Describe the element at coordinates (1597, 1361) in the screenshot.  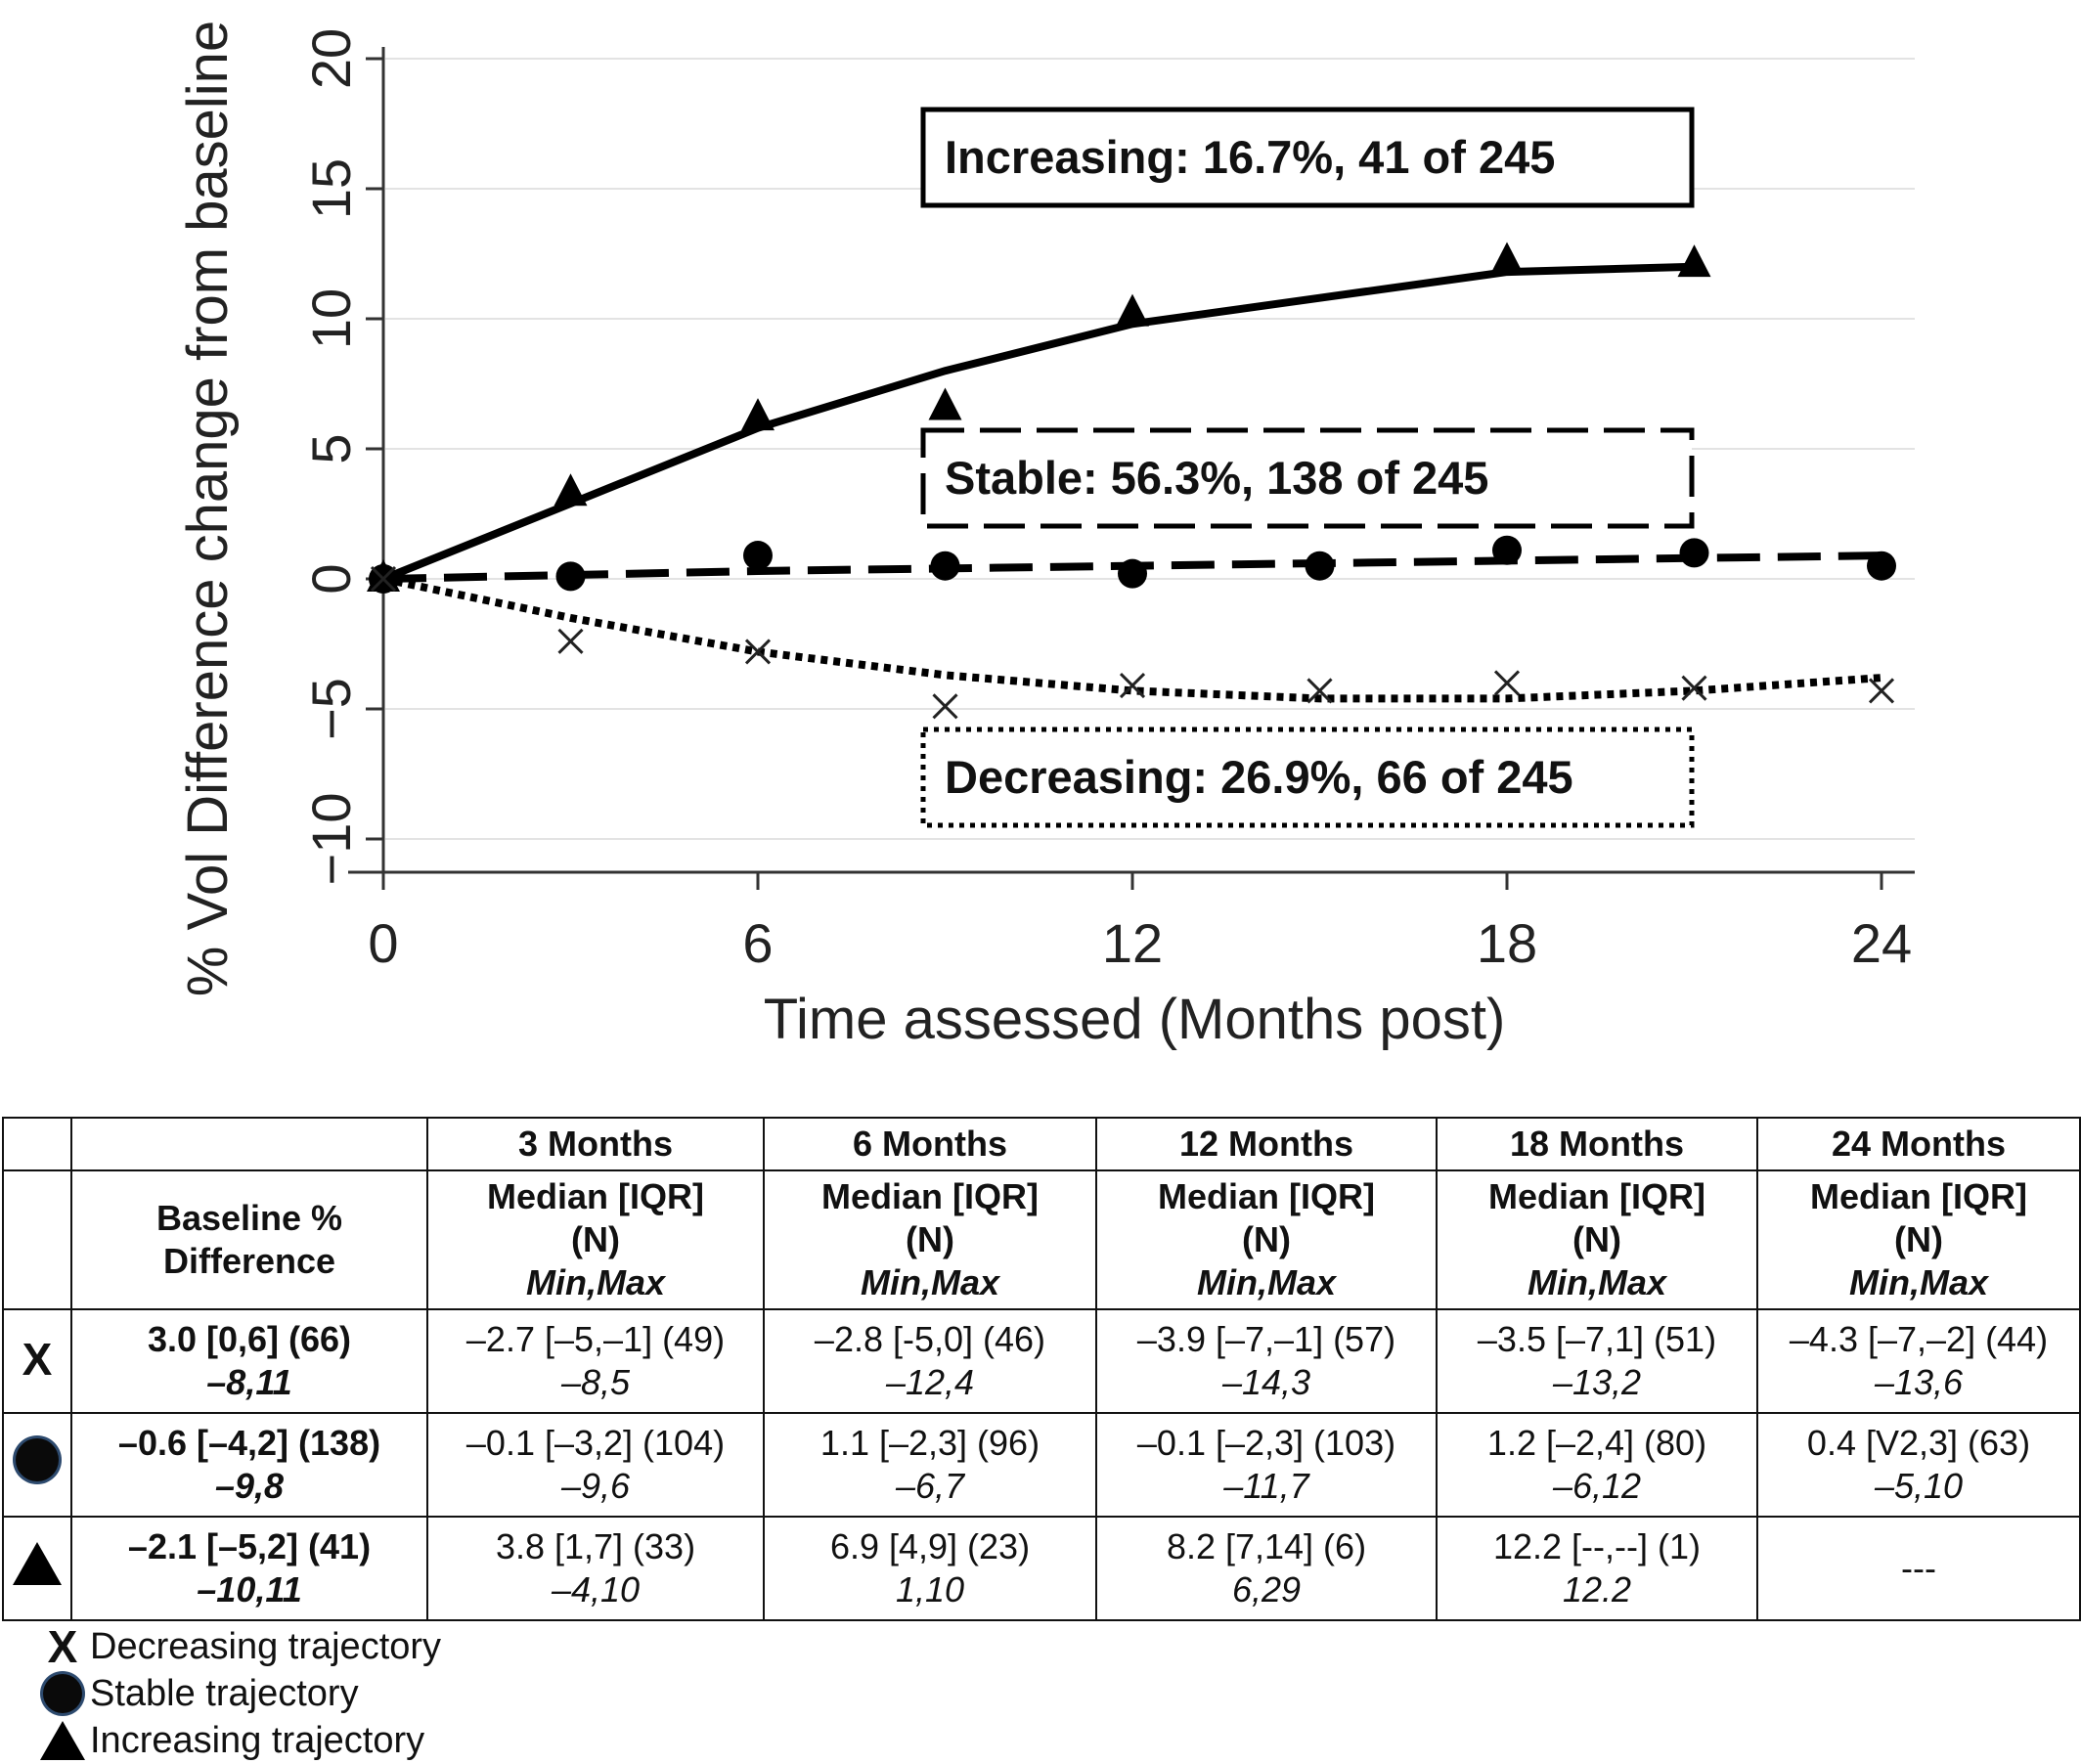
I see `table-cell: –3.5 [–7,1] (51) –13,2` at that location.